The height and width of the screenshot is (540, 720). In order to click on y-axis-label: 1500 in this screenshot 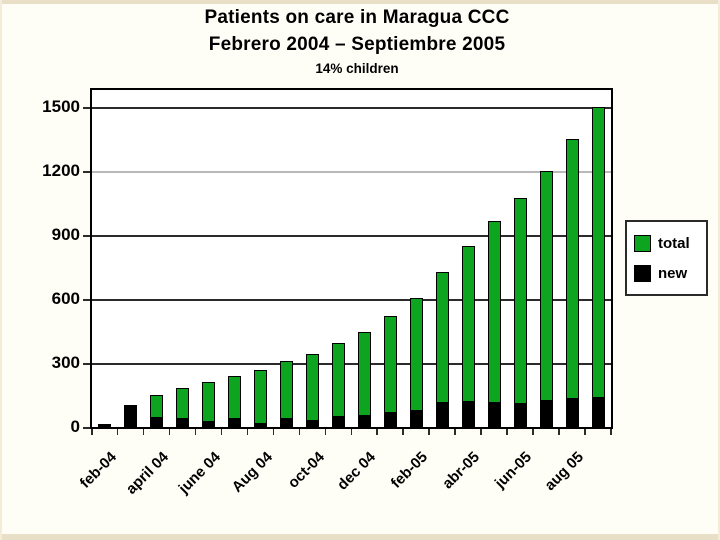, I will do `click(61, 106)`.